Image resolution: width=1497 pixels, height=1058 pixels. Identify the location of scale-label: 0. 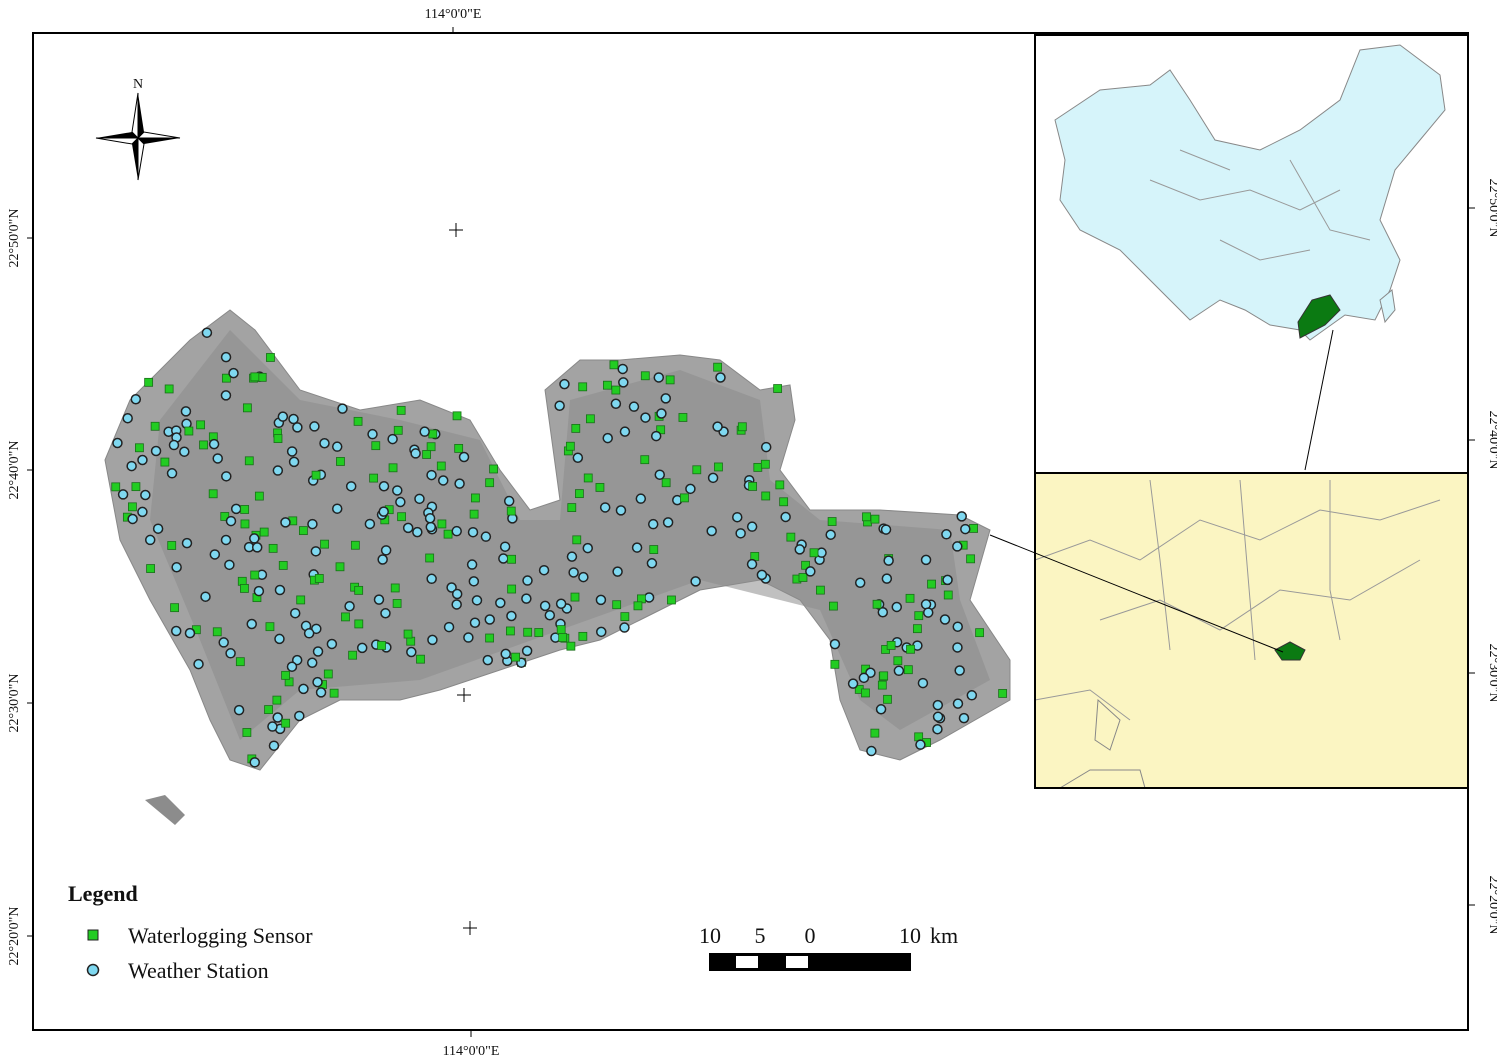
(810, 935).